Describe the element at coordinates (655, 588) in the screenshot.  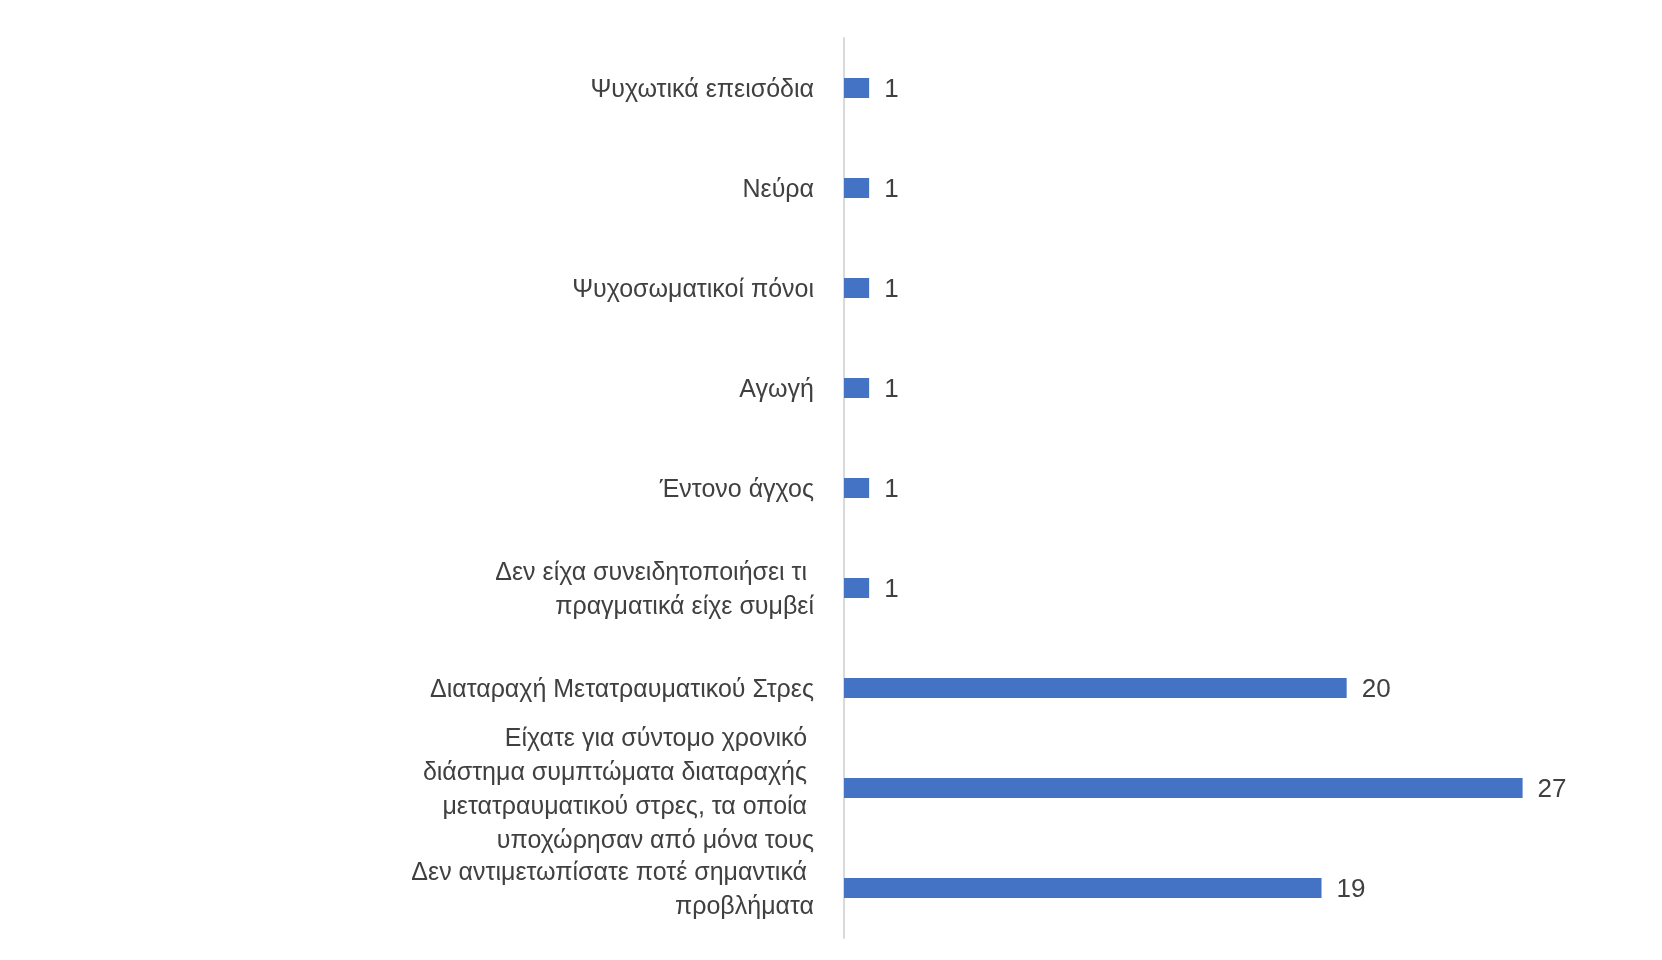
I see `y-tick-label: Δεν είχα συνειδητοποιήσει τι πραγματικά είχε συμβεί` at that location.